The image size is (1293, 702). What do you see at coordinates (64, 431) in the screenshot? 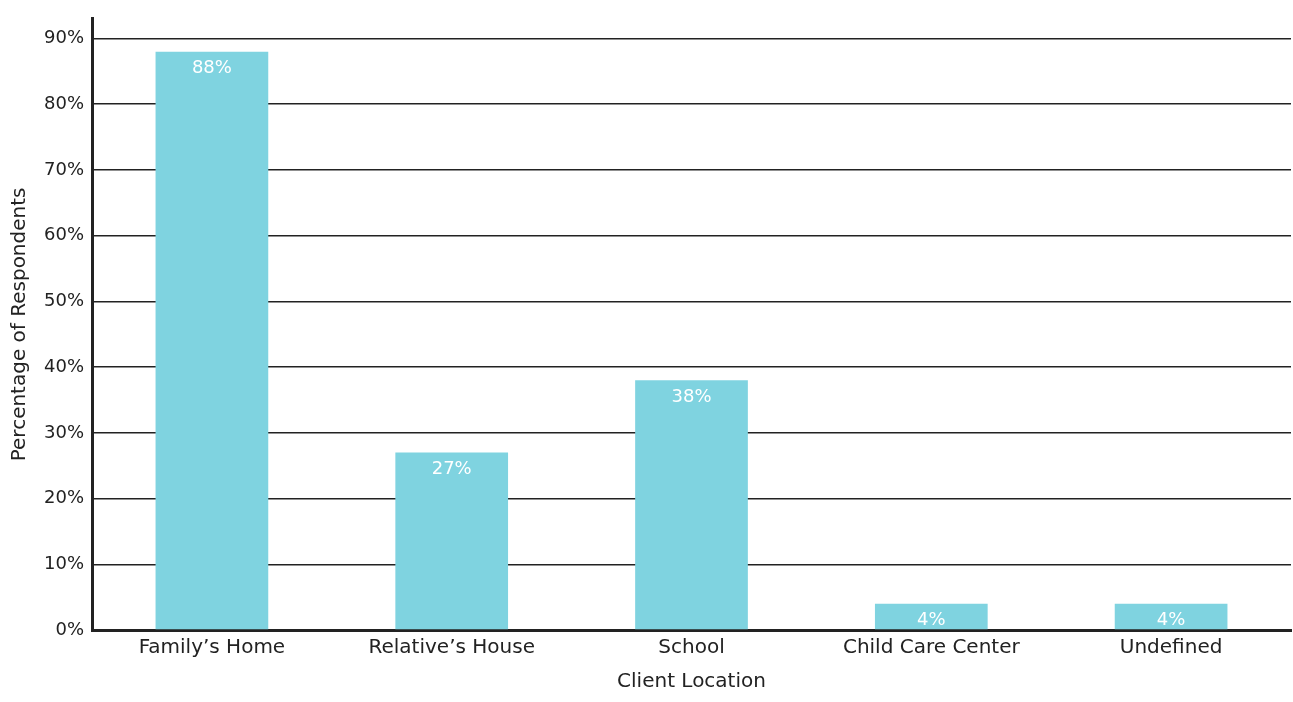
I see `y-tick-label: 30%` at bounding box center [64, 431].